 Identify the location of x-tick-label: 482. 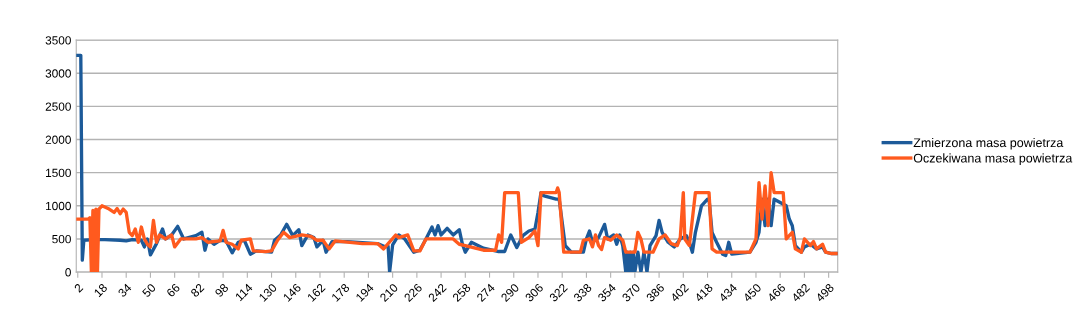
(800, 293).